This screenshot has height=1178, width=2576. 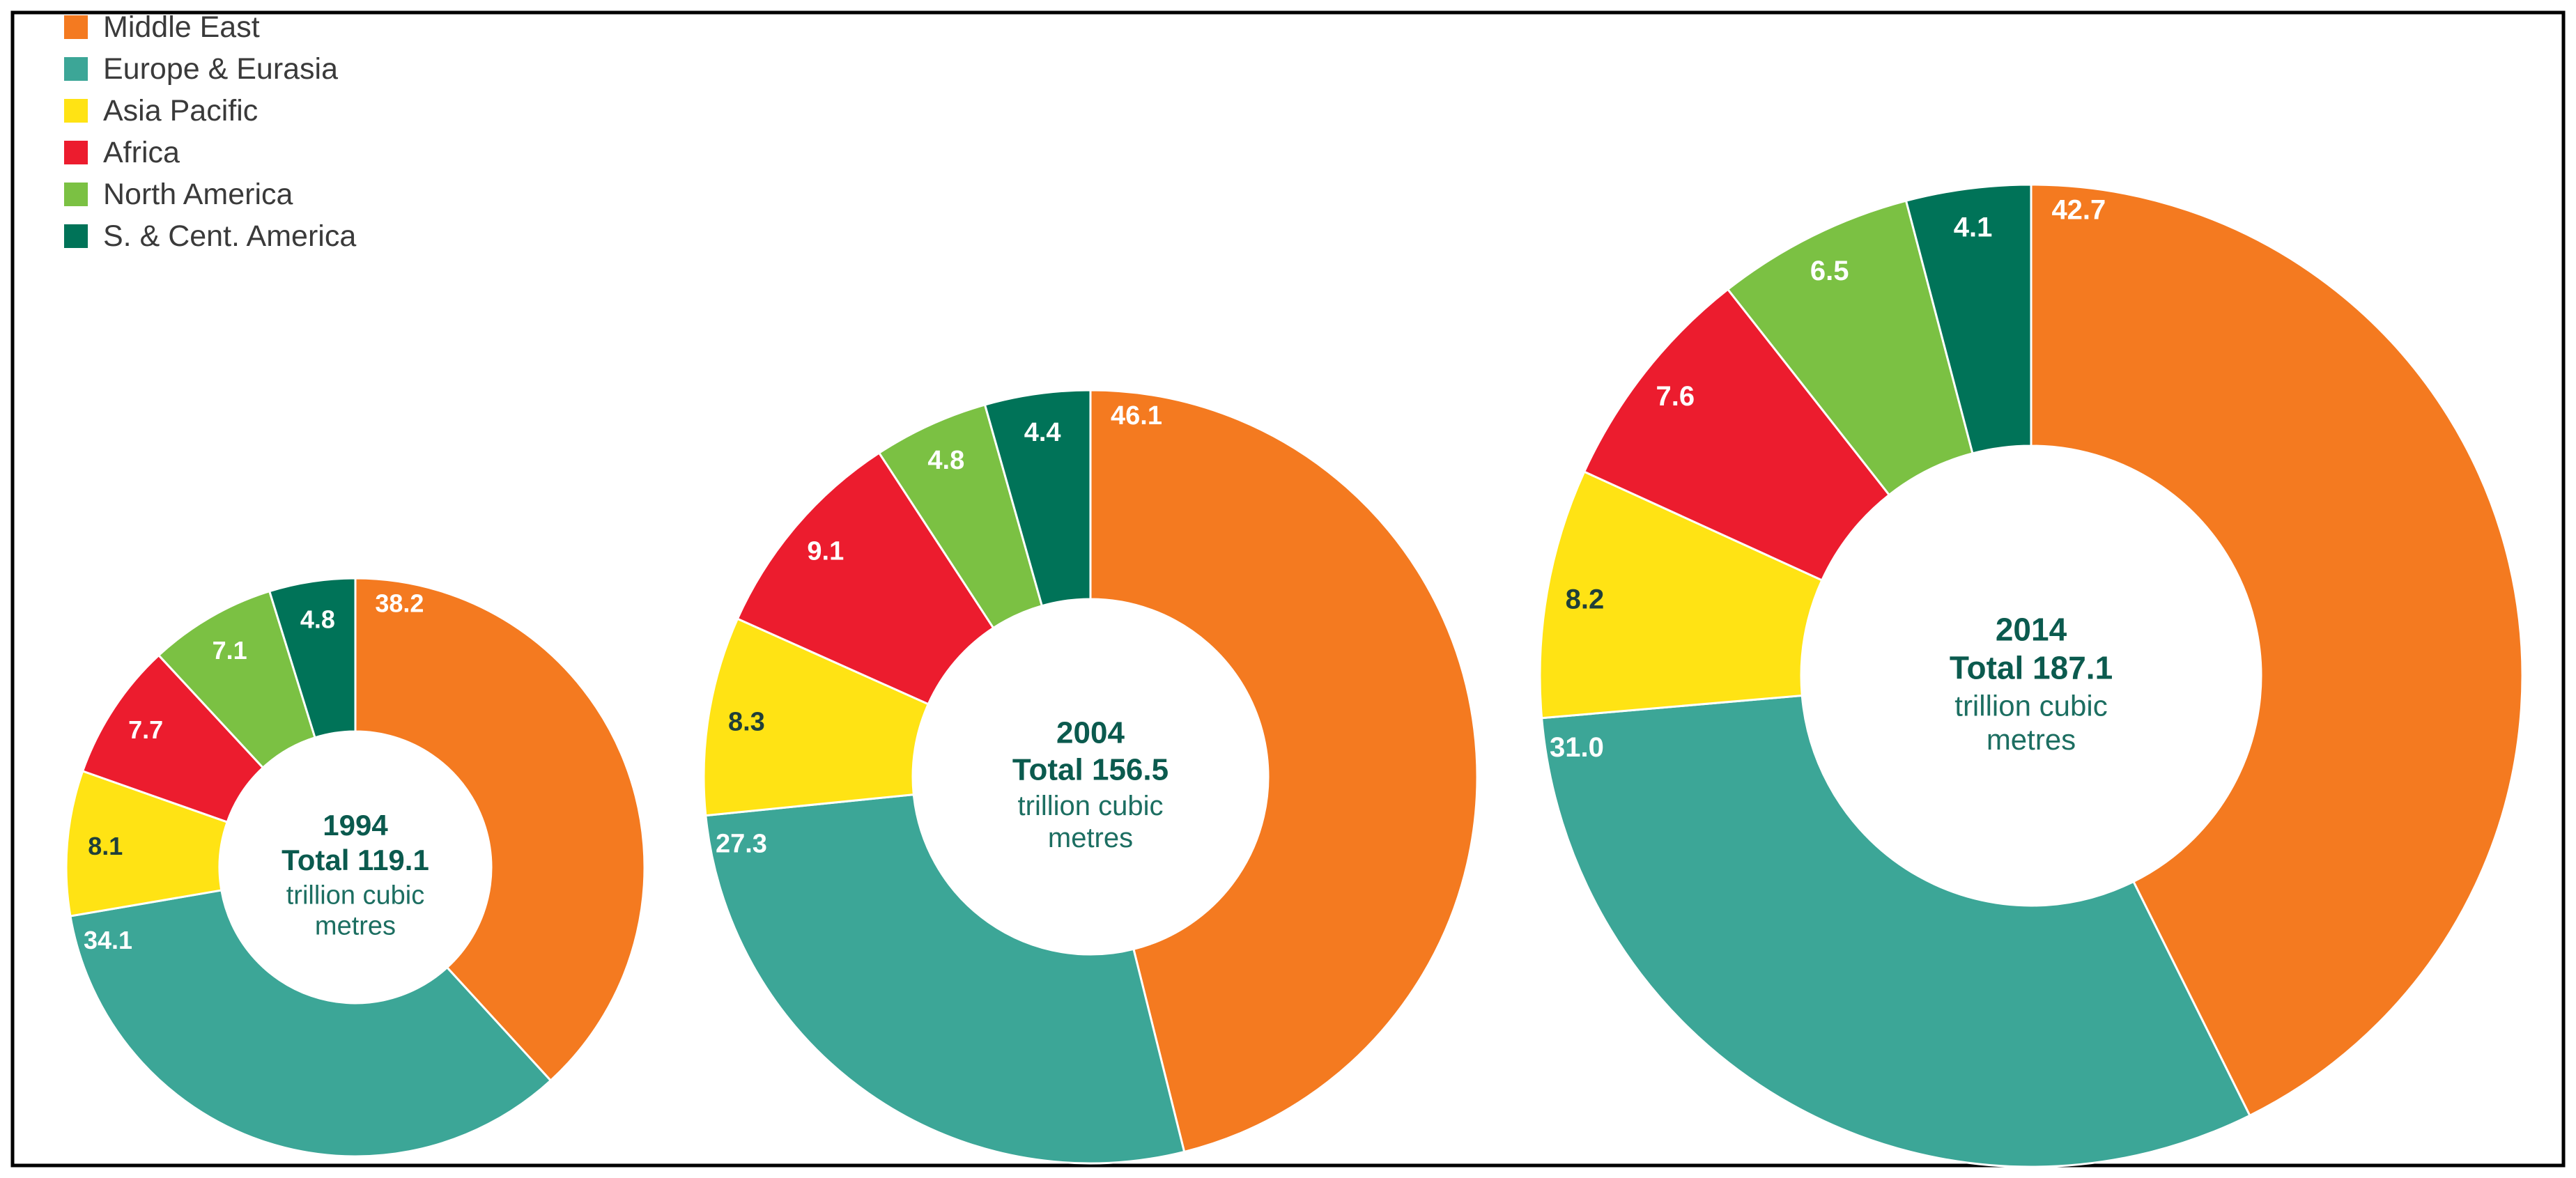 I want to click on slice-label-2004-north-america: 4.8, so click(x=946, y=461).